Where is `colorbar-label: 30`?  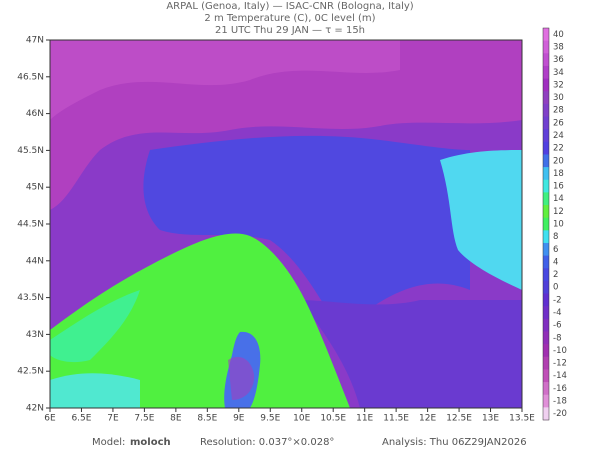
colorbar-label: 30 is located at coordinates (558, 98).